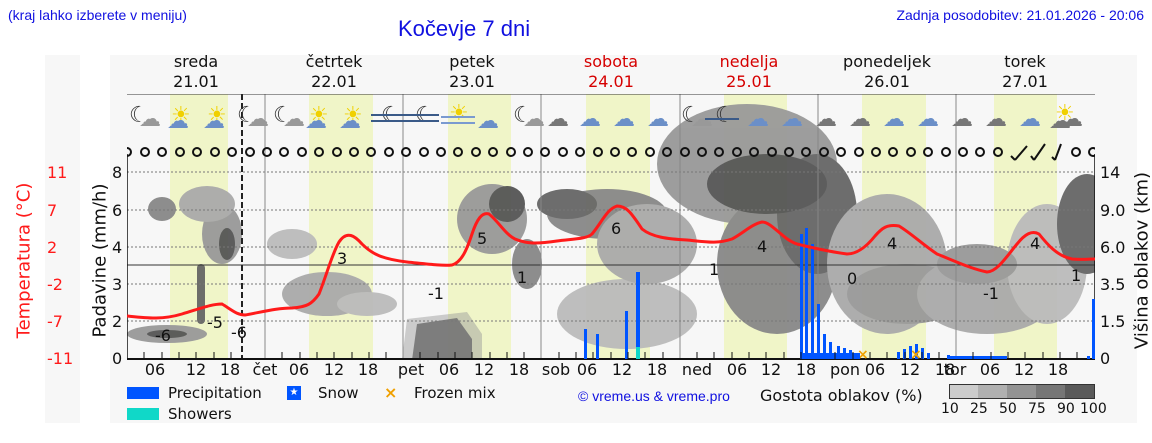  Describe the element at coordinates (1113, 284) in the screenshot. I see `cloud-tick: 3.5` at that location.